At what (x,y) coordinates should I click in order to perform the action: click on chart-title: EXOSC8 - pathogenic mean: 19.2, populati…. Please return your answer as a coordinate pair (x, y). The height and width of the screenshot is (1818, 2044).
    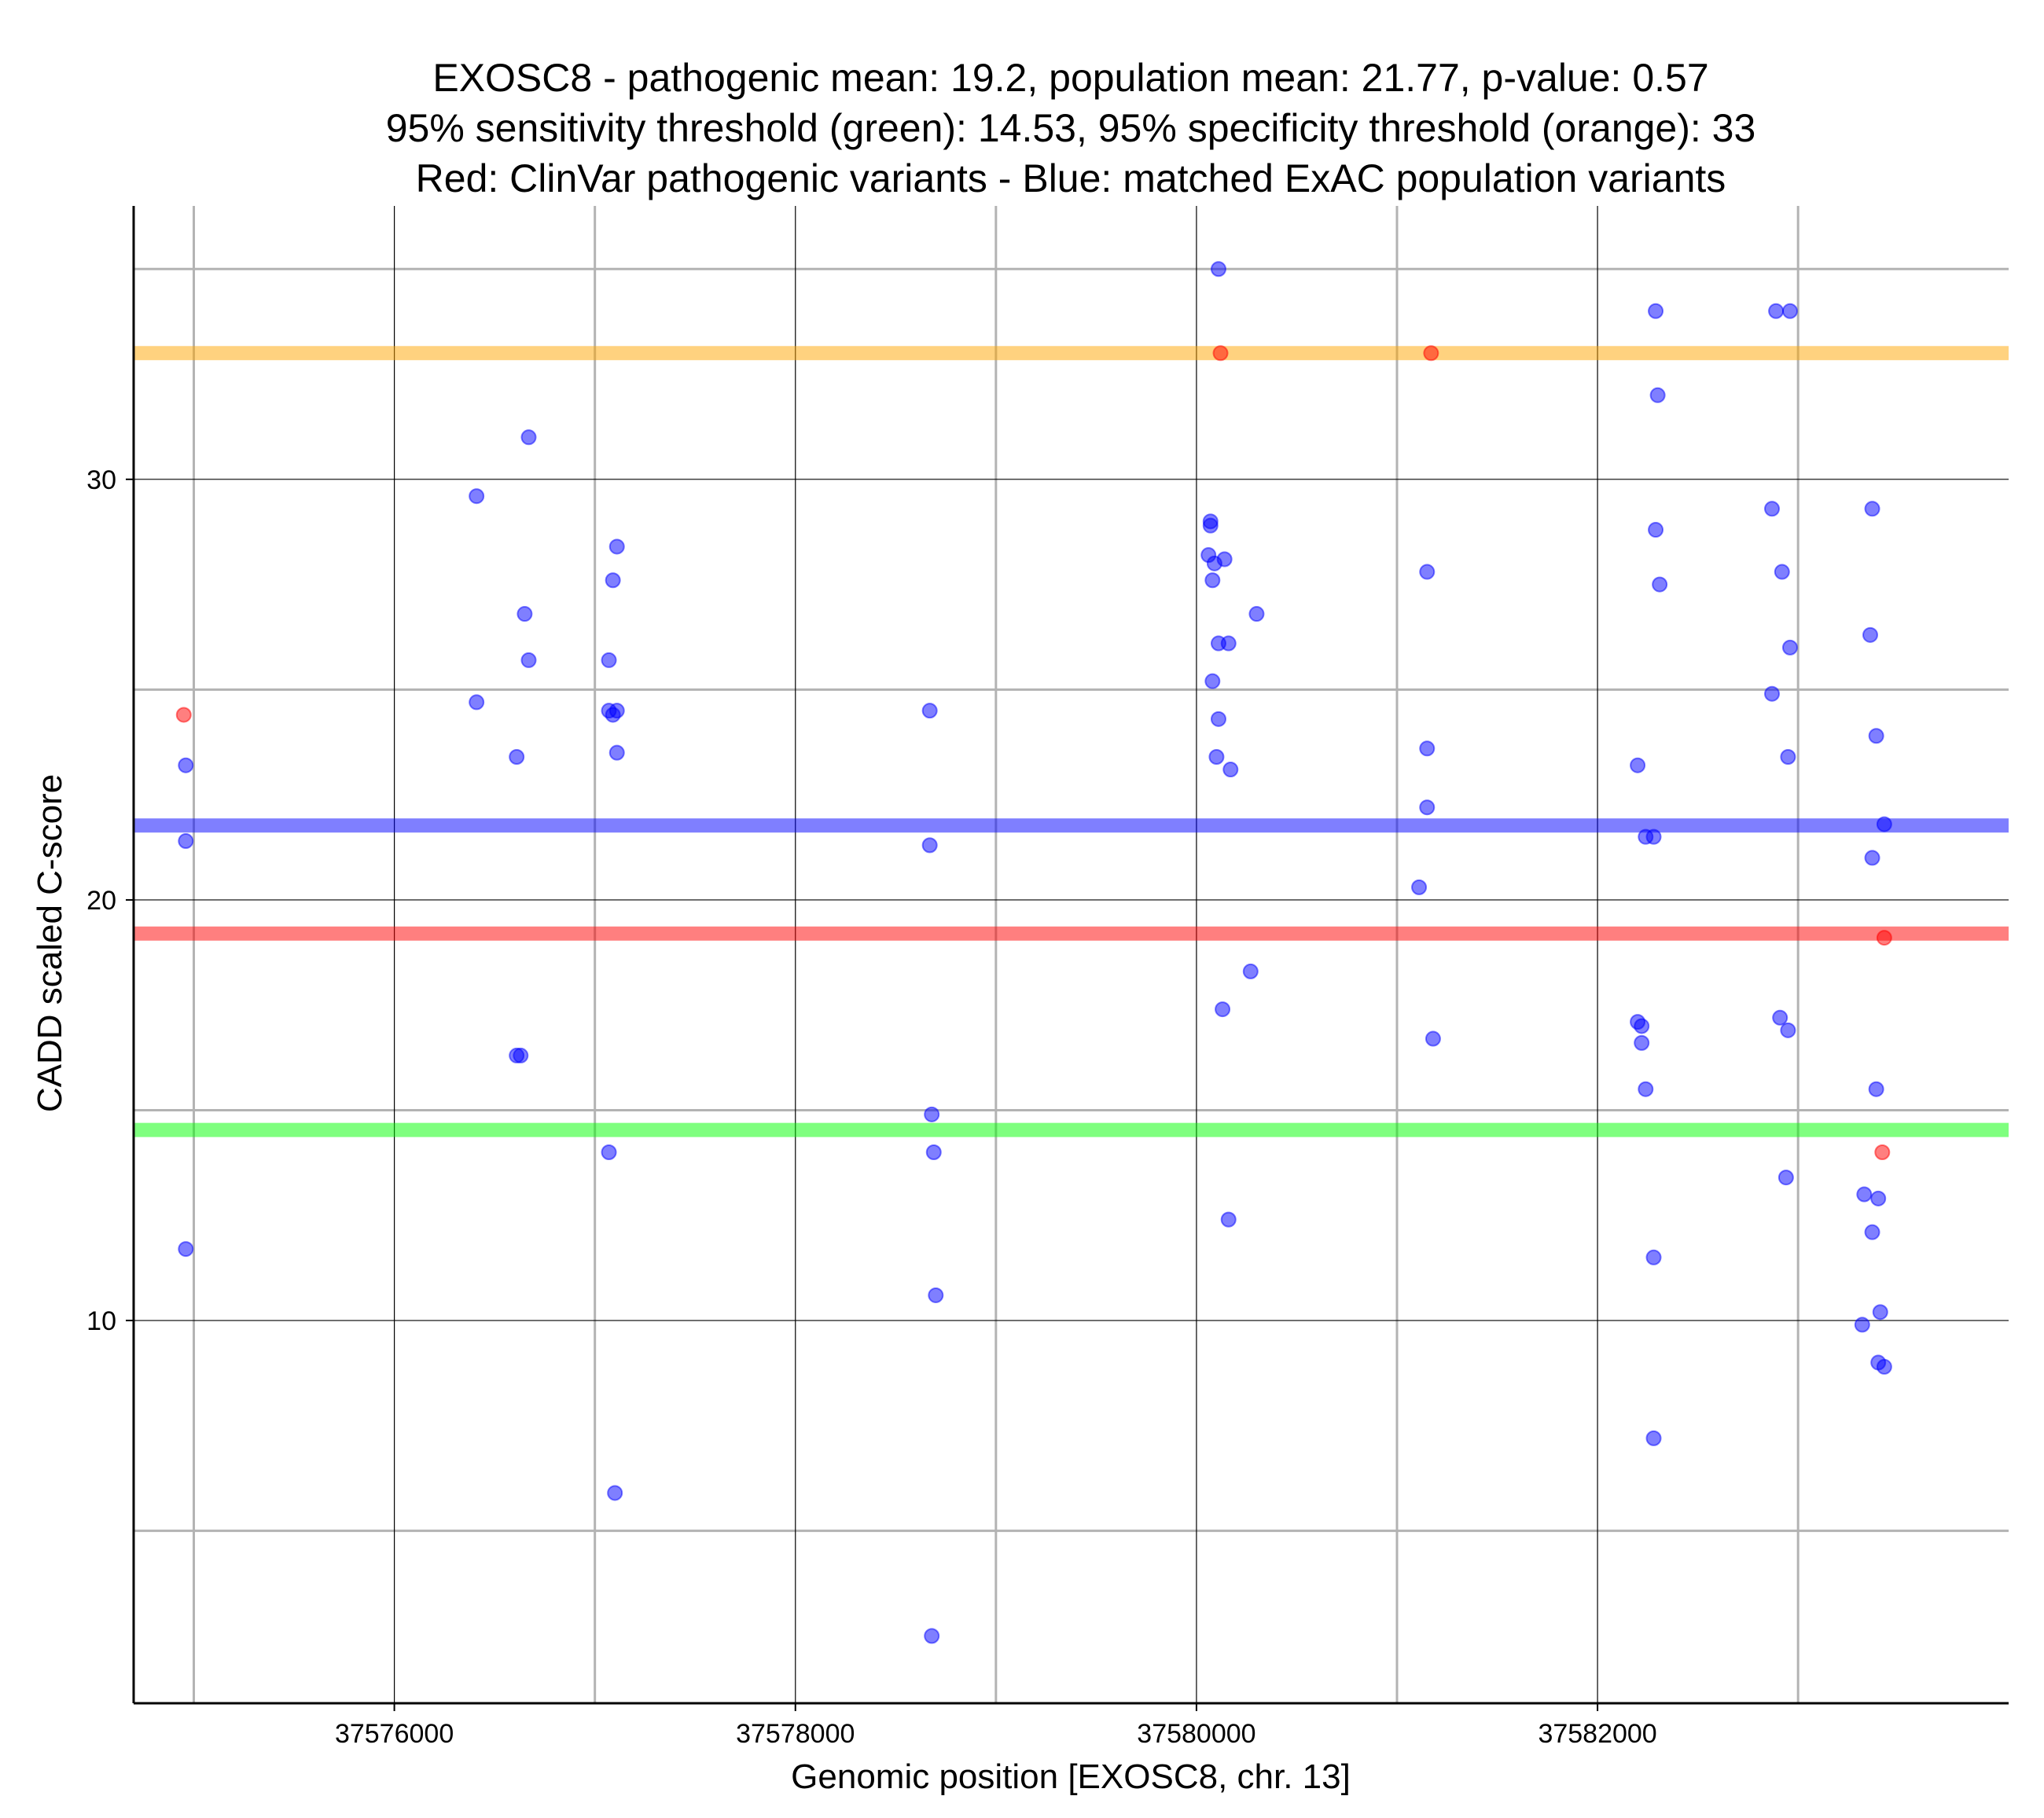
    Looking at the image, I should click on (1071, 128).